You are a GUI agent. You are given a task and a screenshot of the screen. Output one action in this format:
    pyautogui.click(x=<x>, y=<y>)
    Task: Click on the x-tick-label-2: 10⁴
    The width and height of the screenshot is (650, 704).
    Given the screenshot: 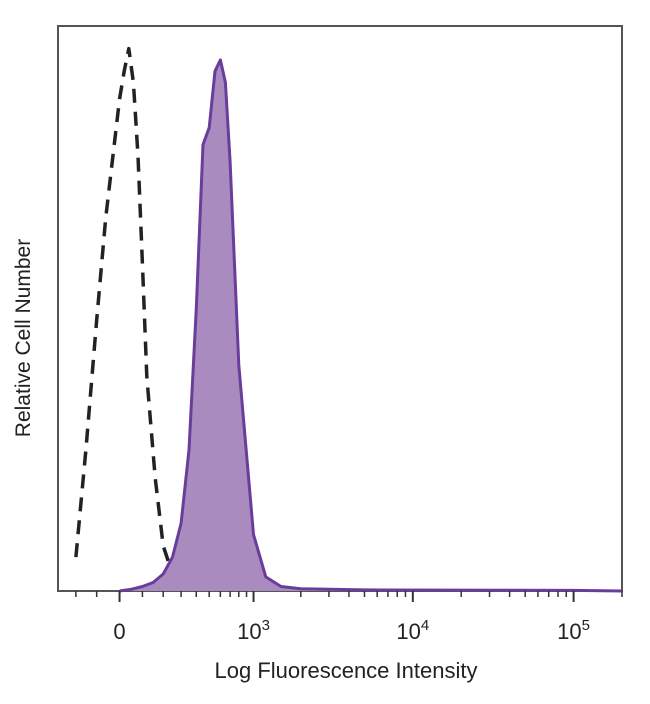 What is the action you would take?
    pyautogui.click(x=412, y=630)
    